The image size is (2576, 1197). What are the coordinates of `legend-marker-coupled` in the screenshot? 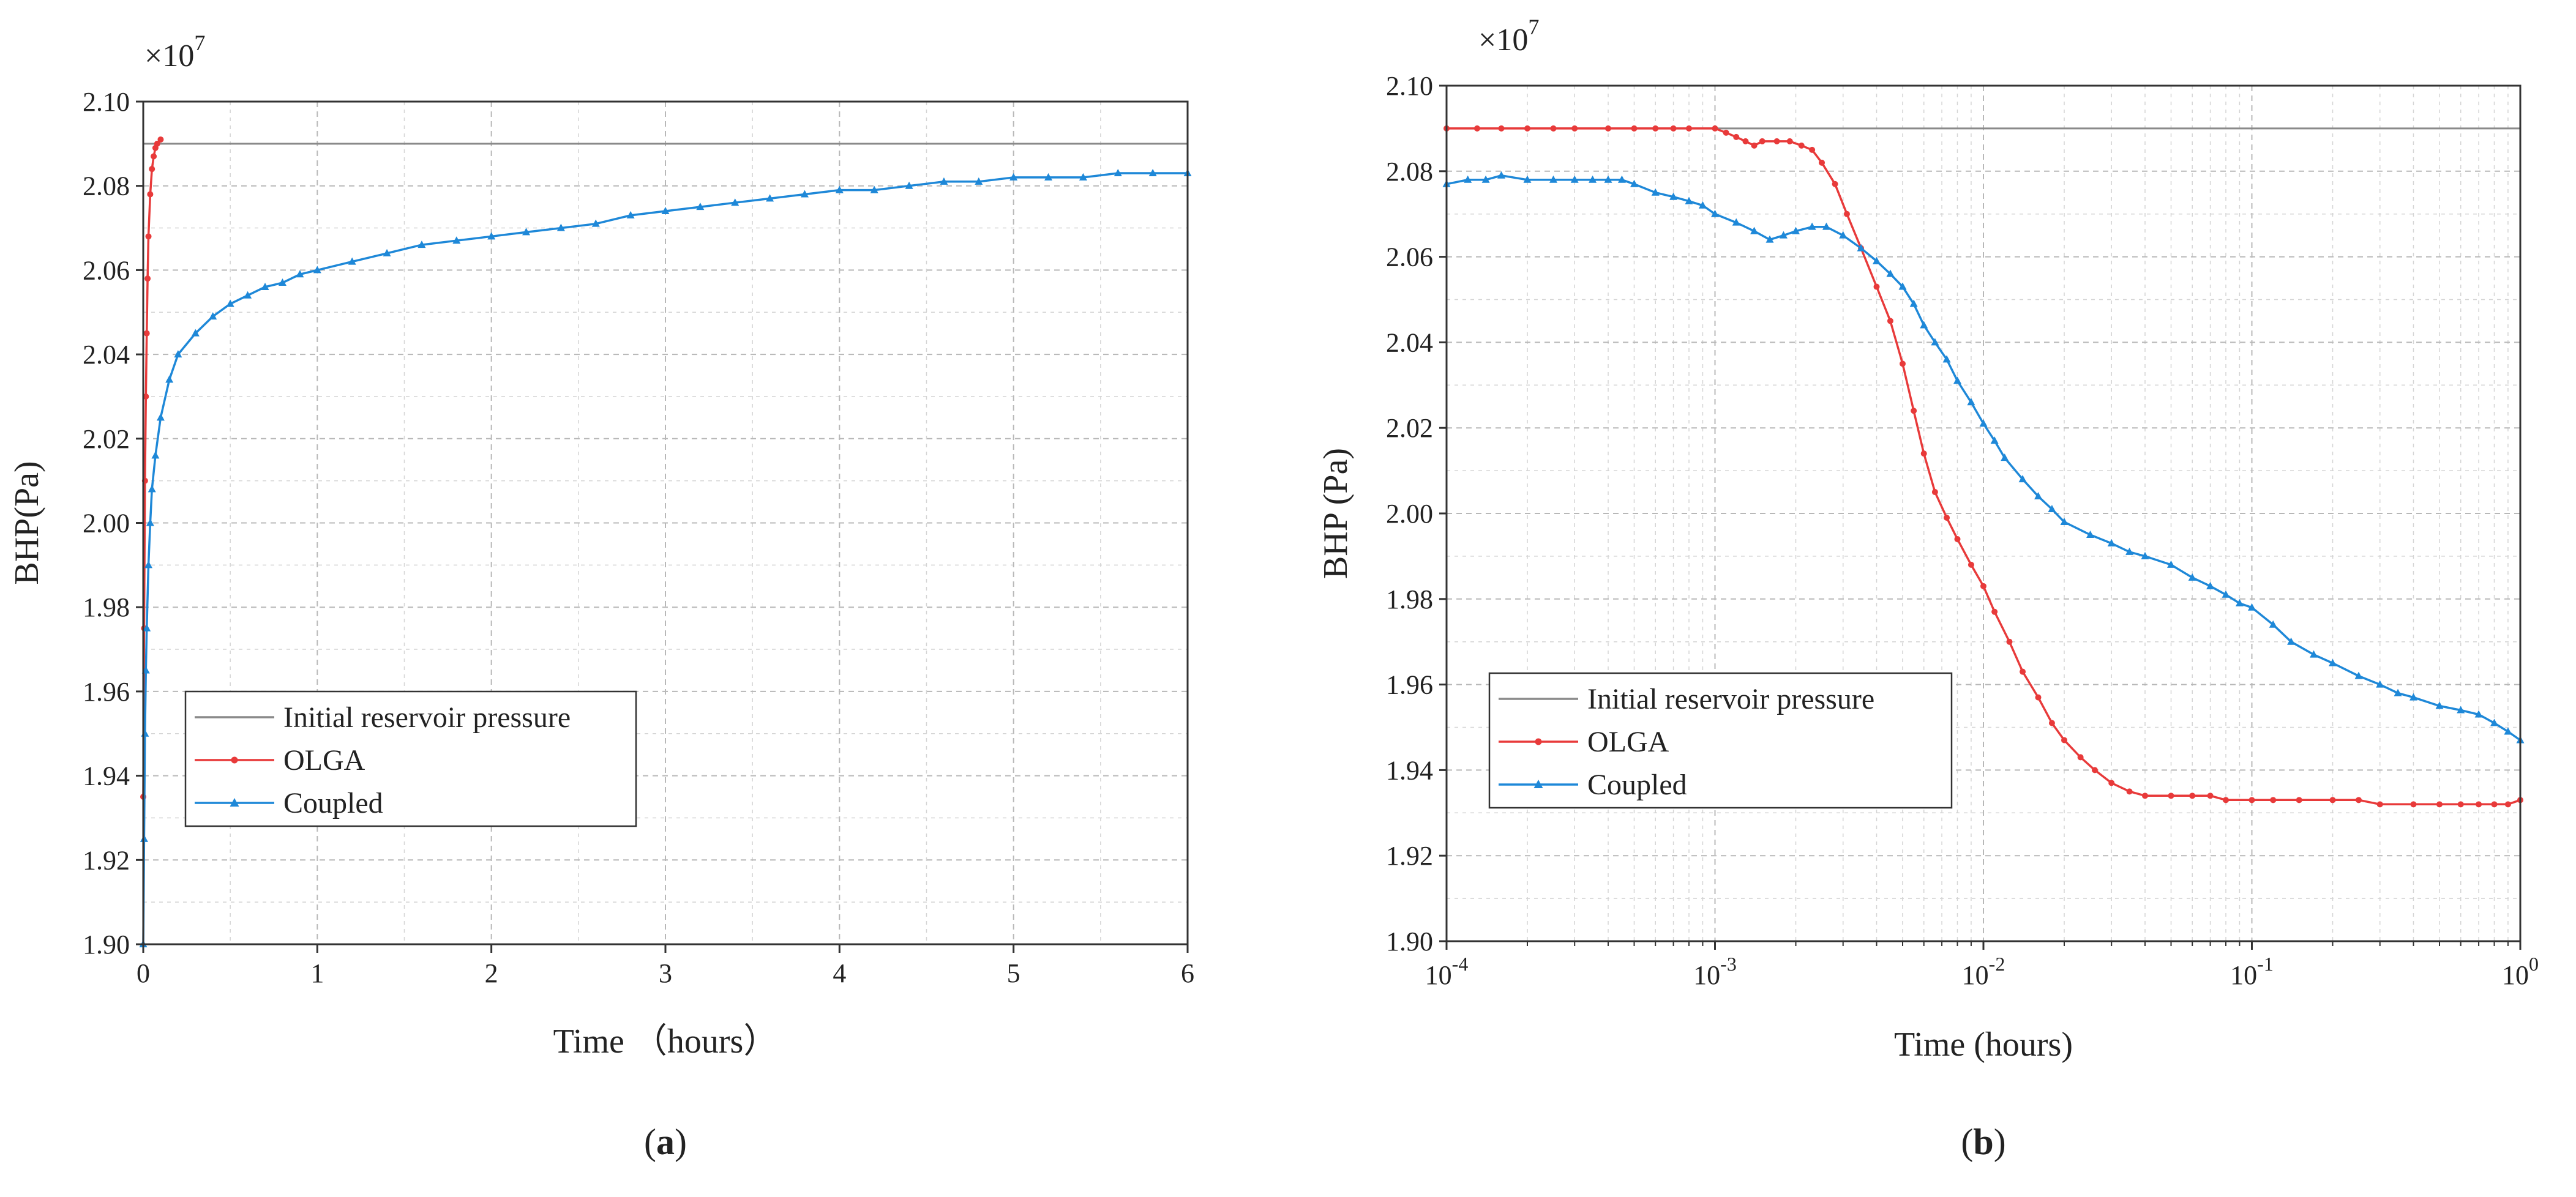 It's located at (1538, 784).